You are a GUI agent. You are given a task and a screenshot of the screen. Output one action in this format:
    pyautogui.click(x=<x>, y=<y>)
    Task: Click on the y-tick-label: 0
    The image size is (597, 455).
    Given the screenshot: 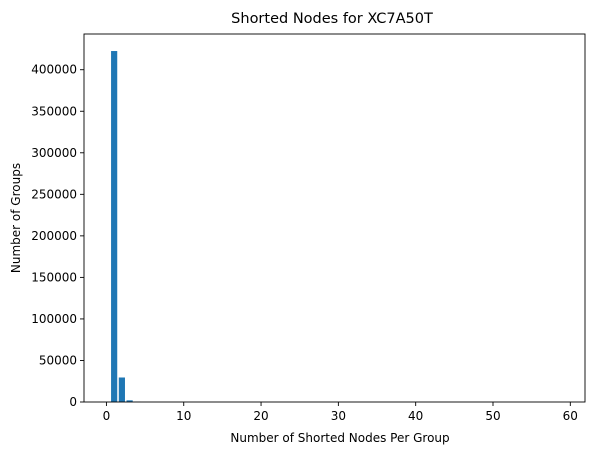 What is the action you would take?
    pyautogui.click(x=73, y=402)
    